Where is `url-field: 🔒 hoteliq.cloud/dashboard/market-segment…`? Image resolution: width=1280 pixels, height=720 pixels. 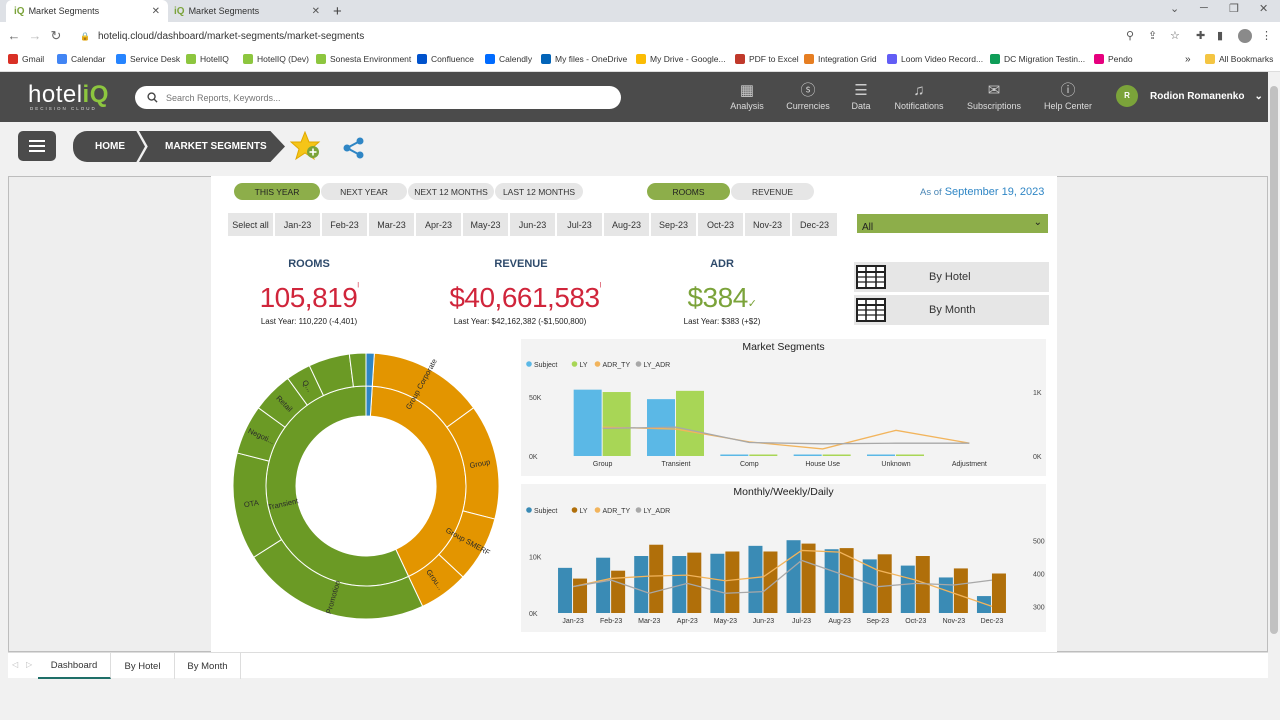
url-field: 🔒 hoteliq.cloud/dashboard/market-segment… is located at coordinates (632, 36).